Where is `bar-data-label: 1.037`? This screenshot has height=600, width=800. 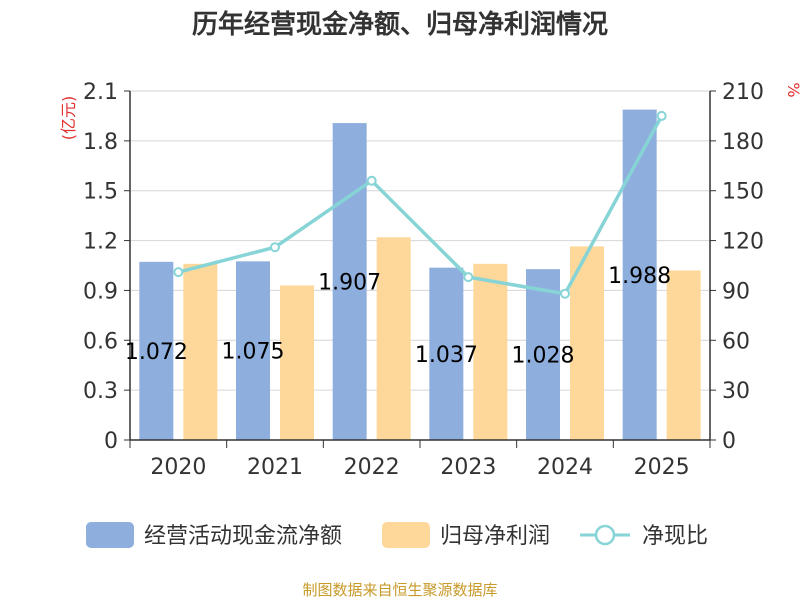
bar-data-label: 1.037 is located at coordinates (446, 355).